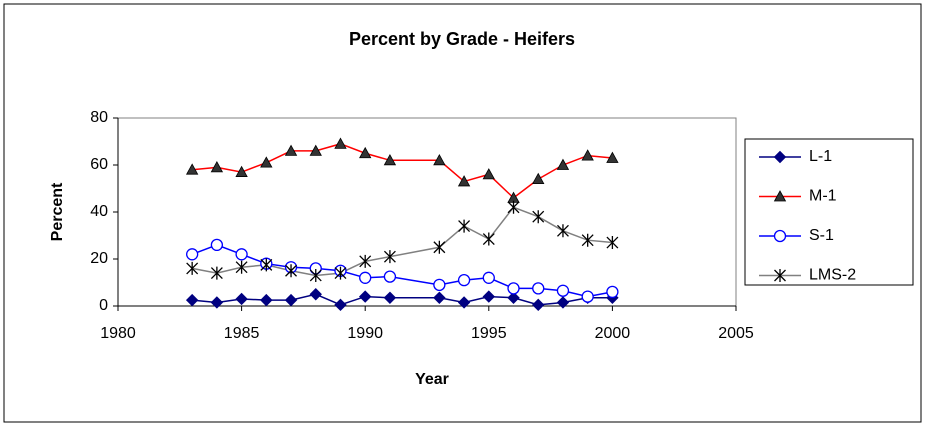 This screenshot has width=925, height=425. Describe the element at coordinates (823, 196) in the screenshot. I see `legend-label: M-1` at that location.